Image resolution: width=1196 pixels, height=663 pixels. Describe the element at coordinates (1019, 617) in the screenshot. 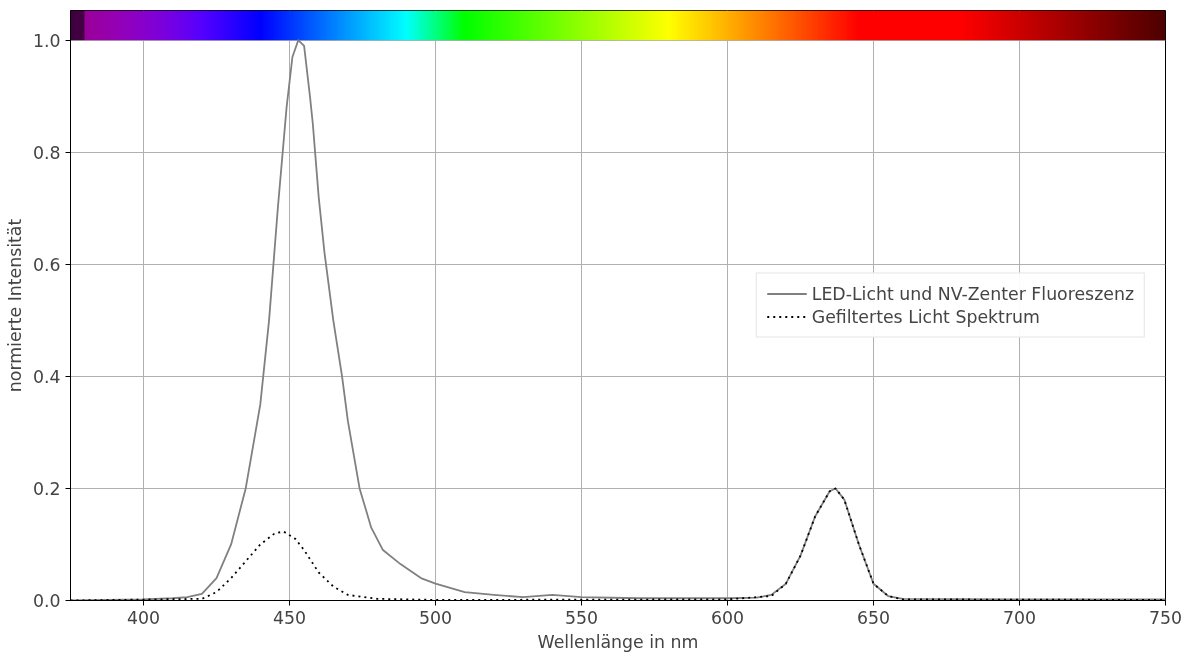

I see `x-tick-label: 700` at that location.